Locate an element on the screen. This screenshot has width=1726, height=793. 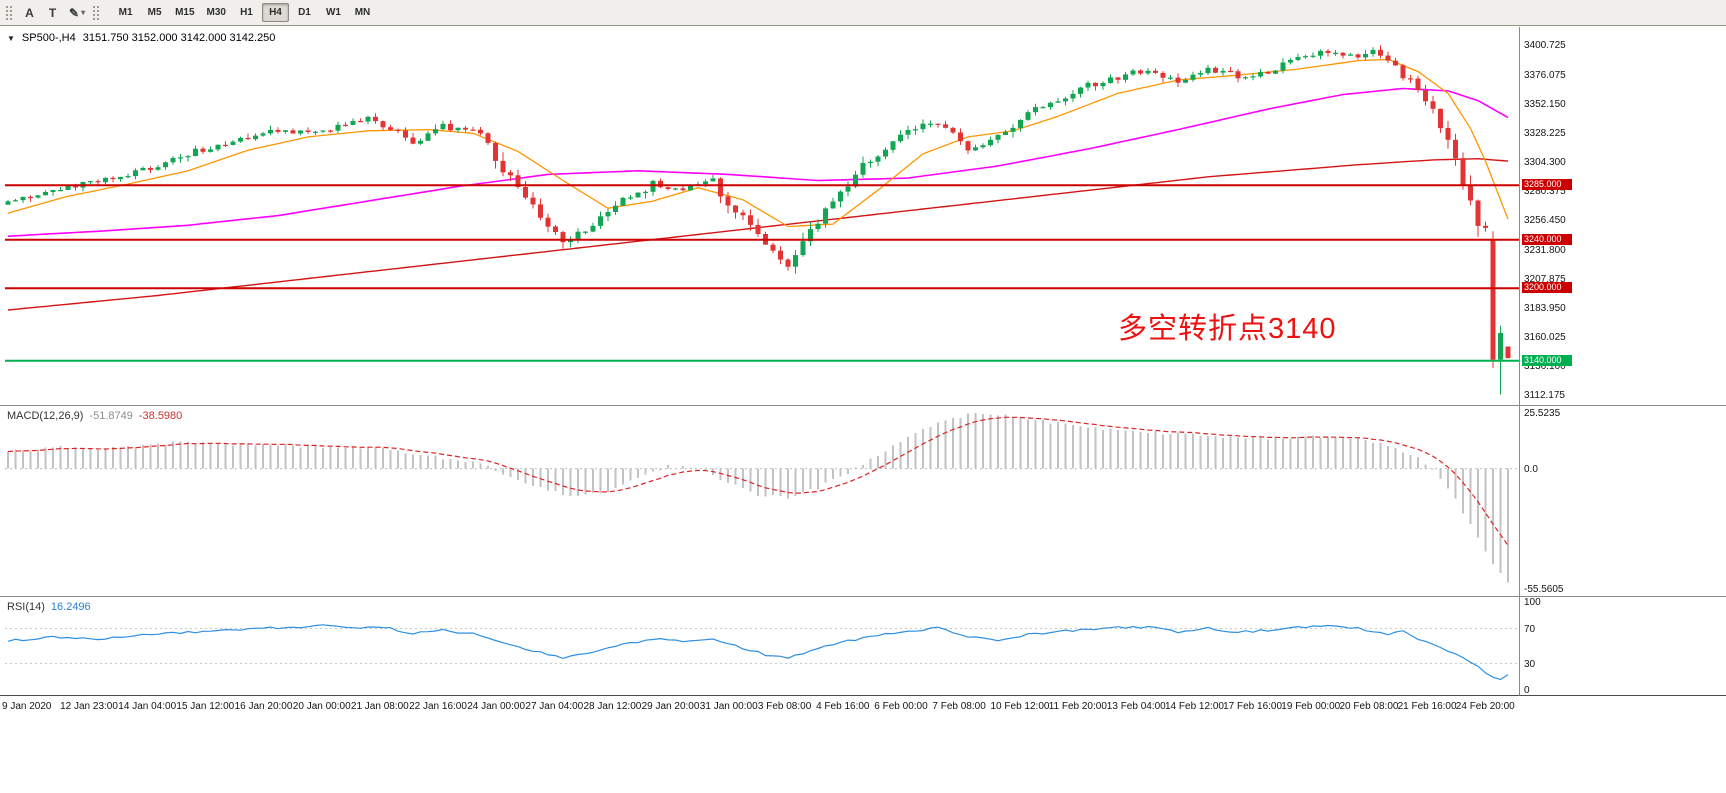
timeframe-button-h1: H1 is located at coordinates (246, 12).